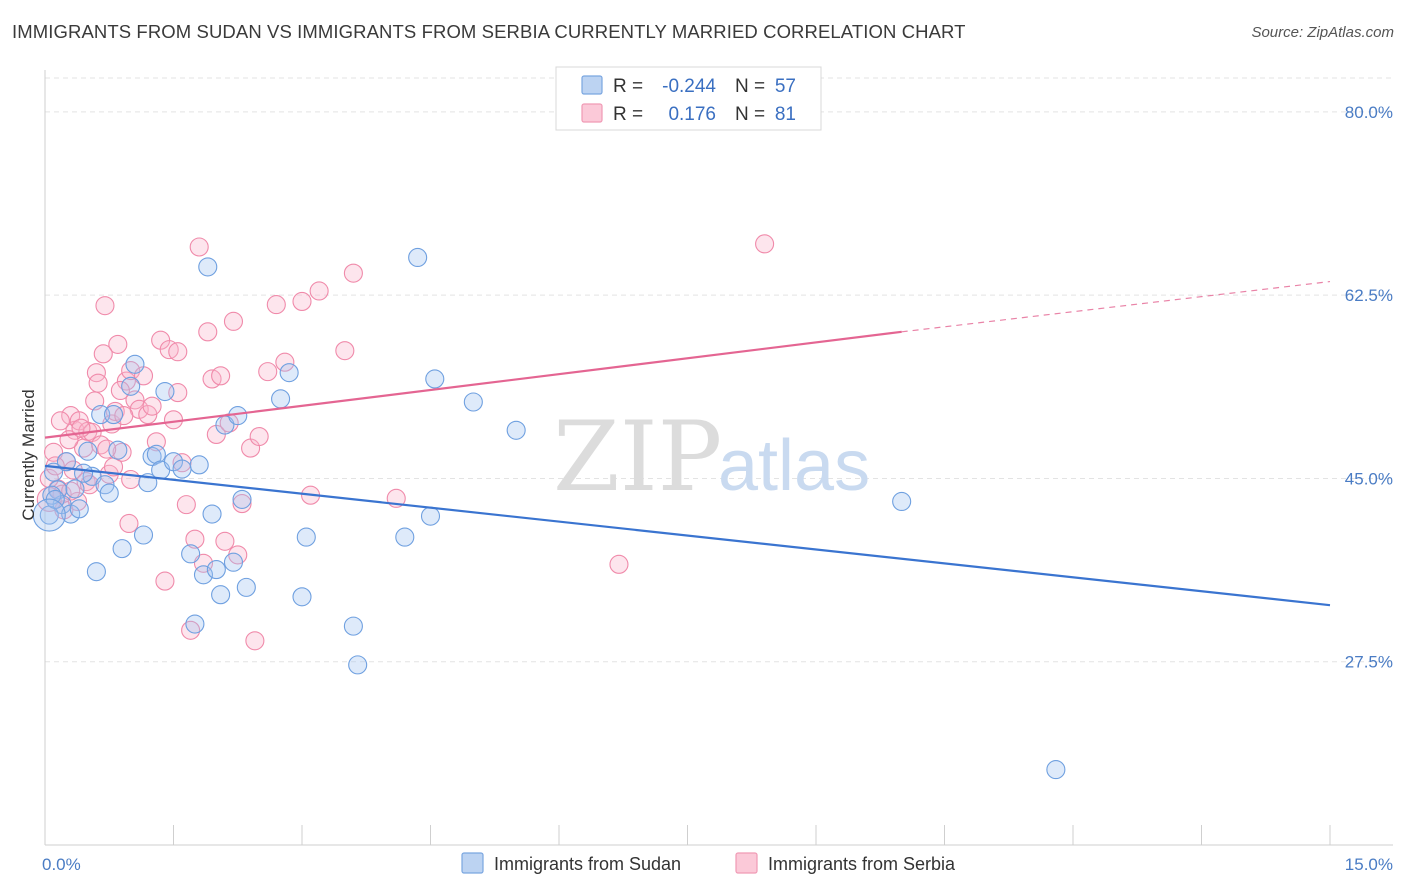 The image size is (1406, 892). I want to click on x-tick-left: 0.0%, so click(61, 864).